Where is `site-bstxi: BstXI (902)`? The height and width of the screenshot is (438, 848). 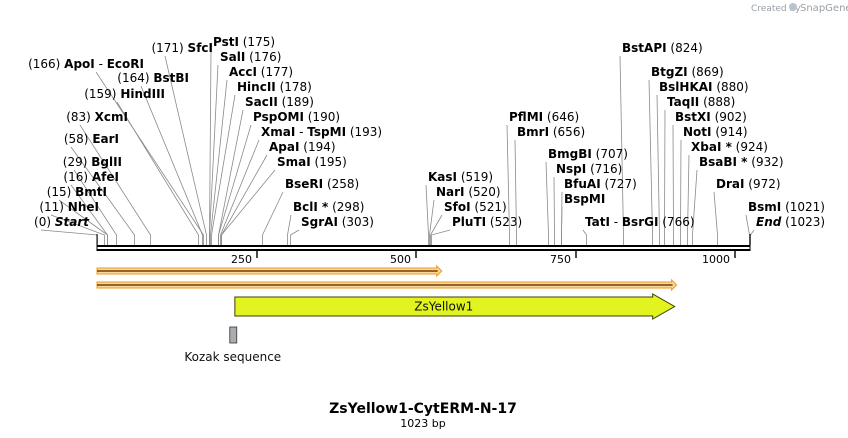
site-bstxi: BstXI (902) is located at coordinates (711, 117).